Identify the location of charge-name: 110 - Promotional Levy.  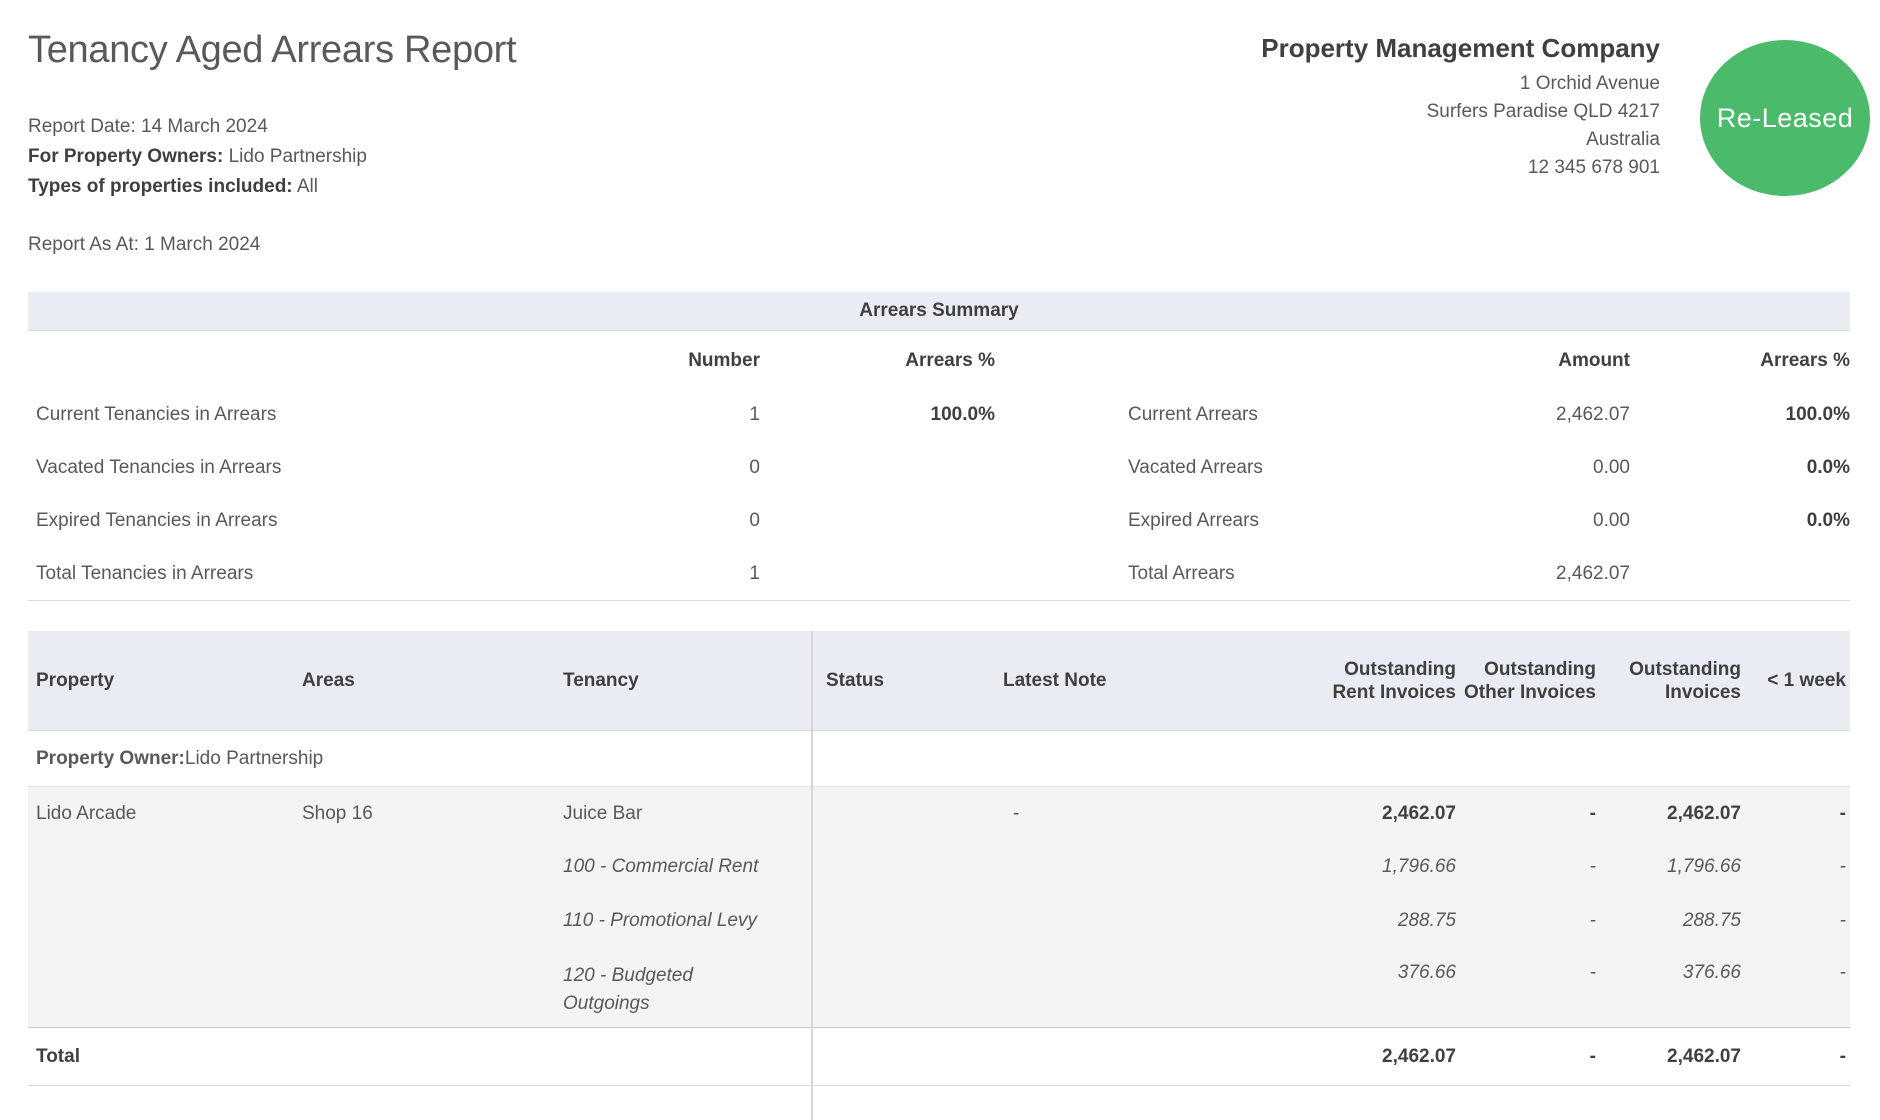
(660, 920).